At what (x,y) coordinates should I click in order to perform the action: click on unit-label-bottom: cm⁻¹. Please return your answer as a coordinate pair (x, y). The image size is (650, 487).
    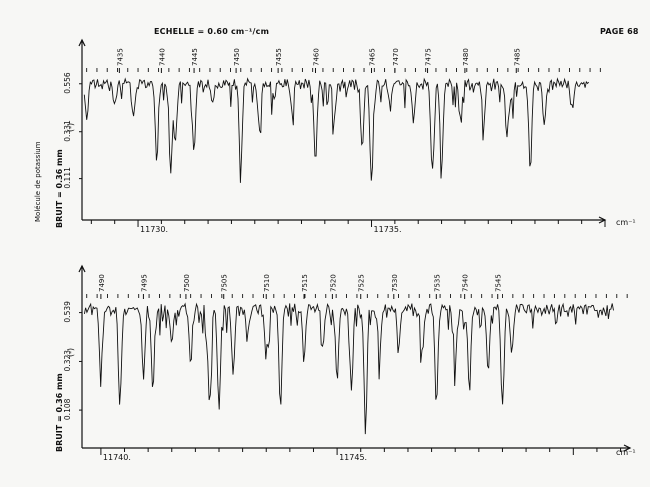
    Looking at the image, I should click on (626, 452).